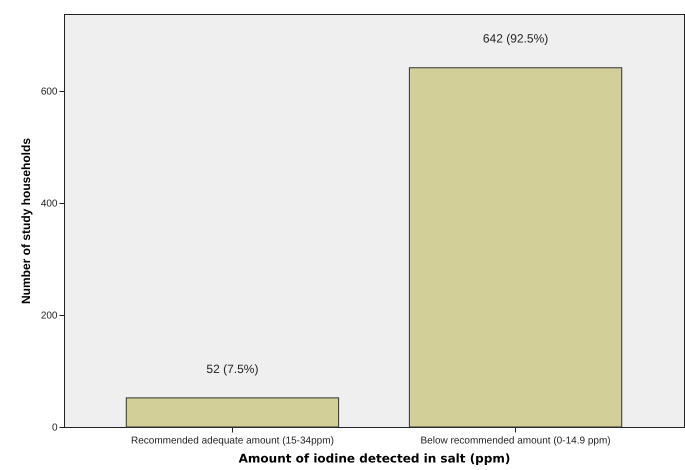  Describe the element at coordinates (49, 204) in the screenshot. I see `y-tick-label: 400` at that location.